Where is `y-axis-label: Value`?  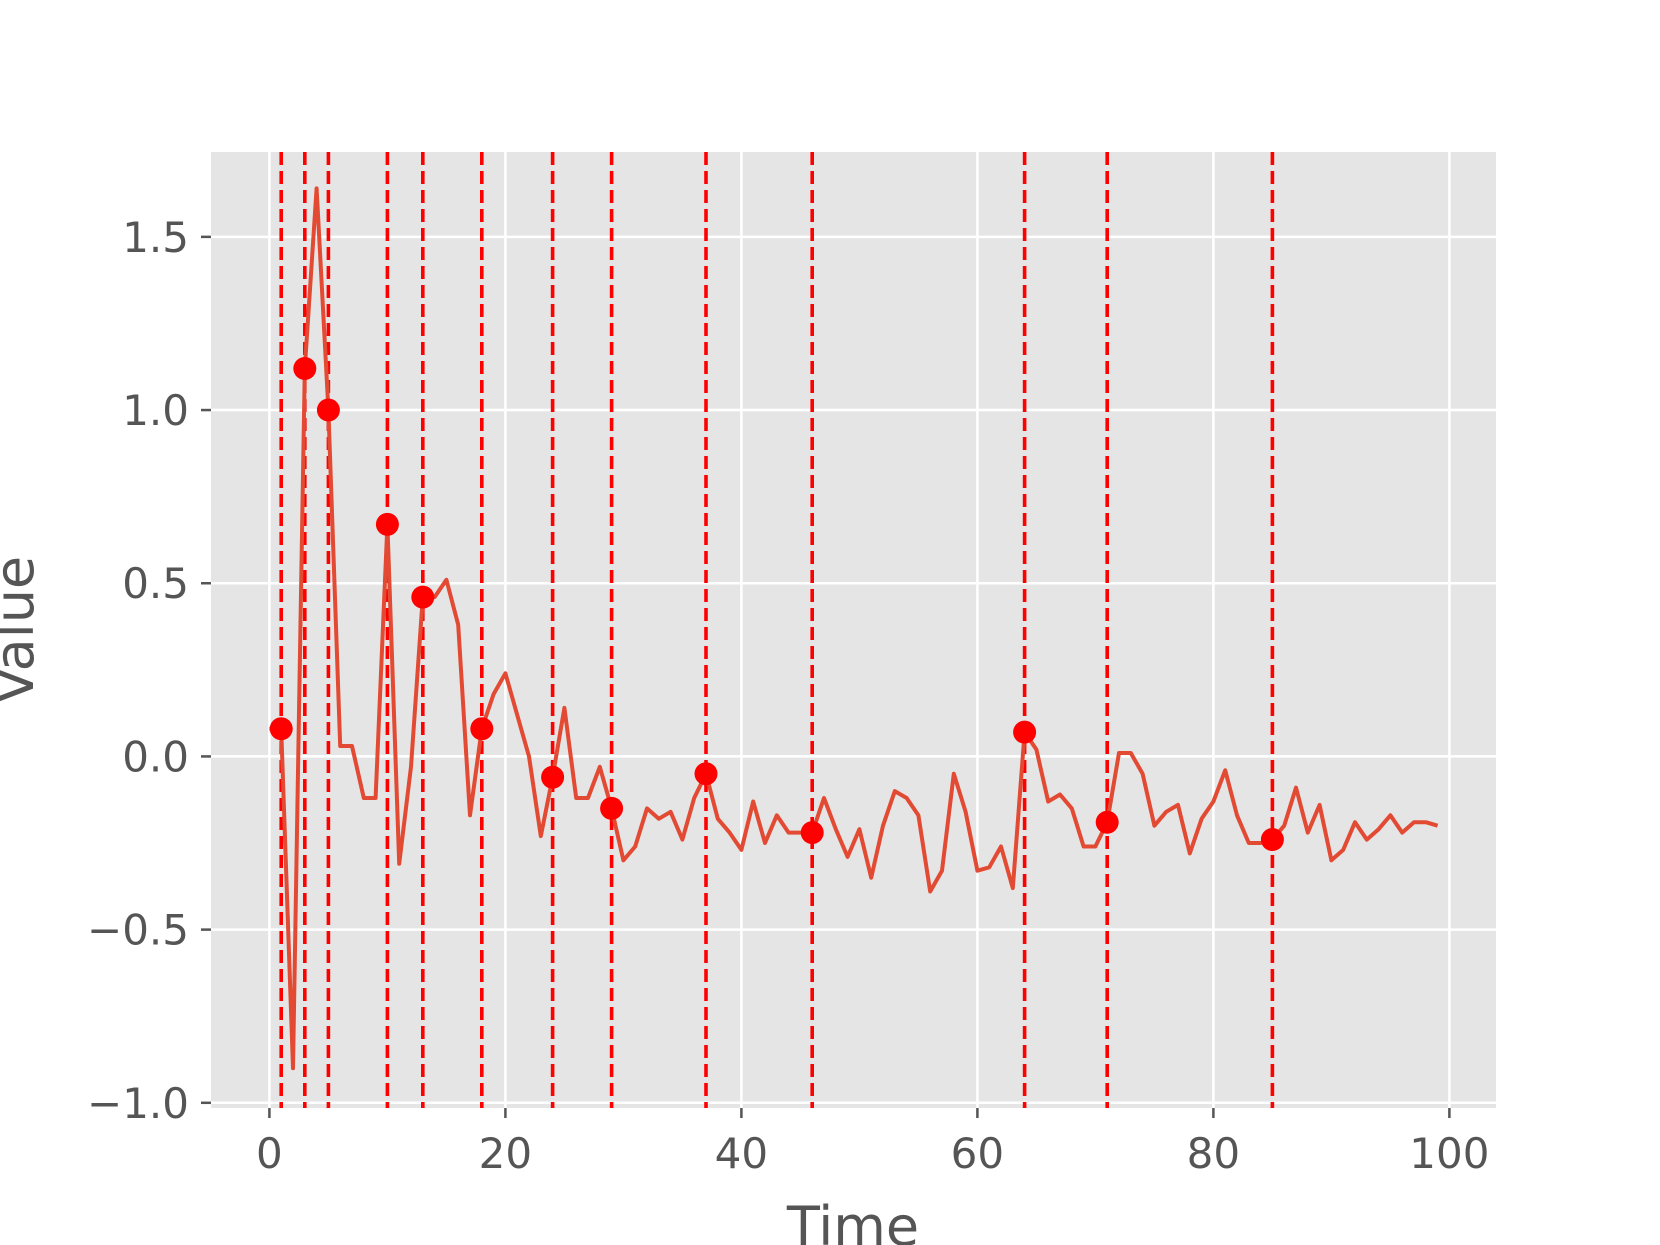
y-axis-label: Value is located at coordinates (23, 630).